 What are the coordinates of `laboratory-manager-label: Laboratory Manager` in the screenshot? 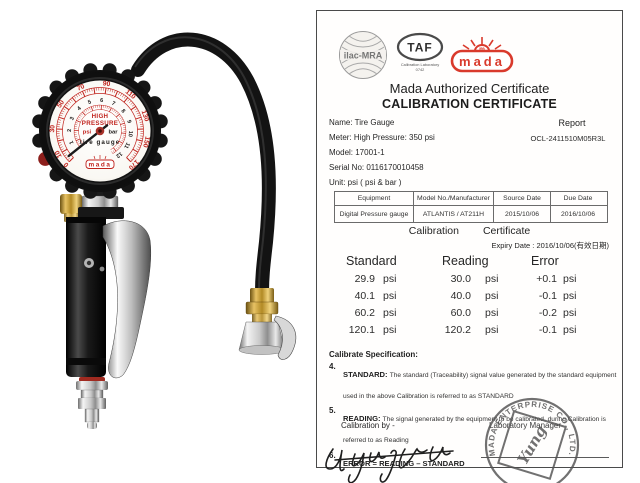 It's located at (525, 425).